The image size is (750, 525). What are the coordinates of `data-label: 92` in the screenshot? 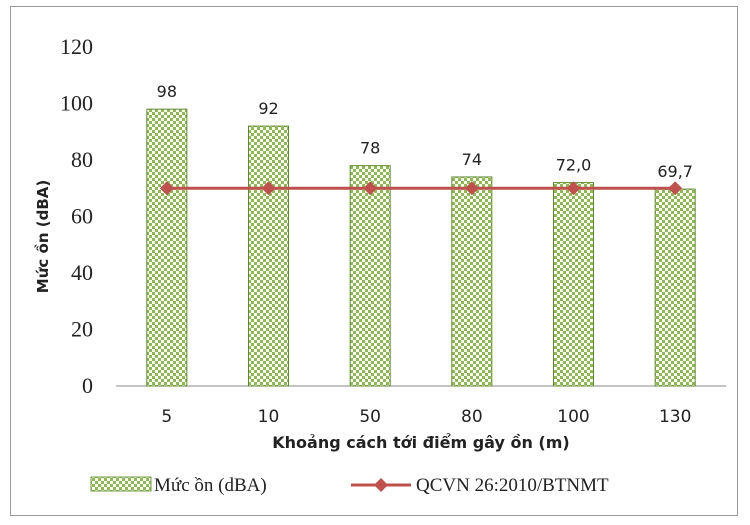 It's located at (268, 108).